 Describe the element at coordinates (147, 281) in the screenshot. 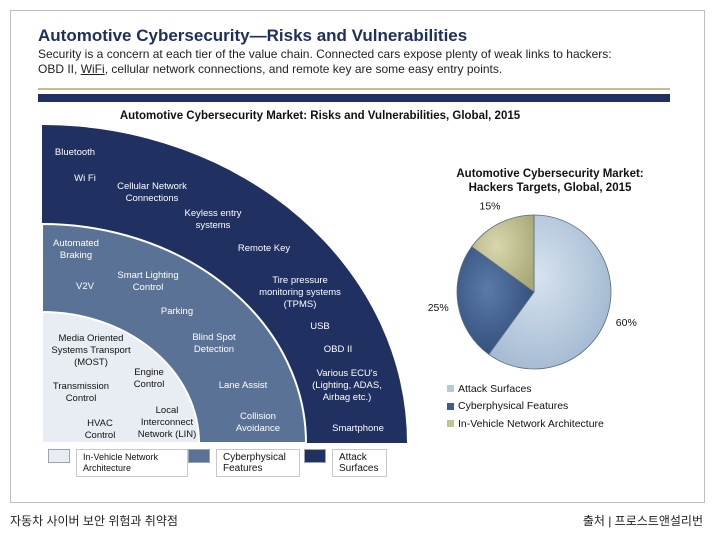

I see `label-smart-lighting: Smart Lighting Control` at that location.